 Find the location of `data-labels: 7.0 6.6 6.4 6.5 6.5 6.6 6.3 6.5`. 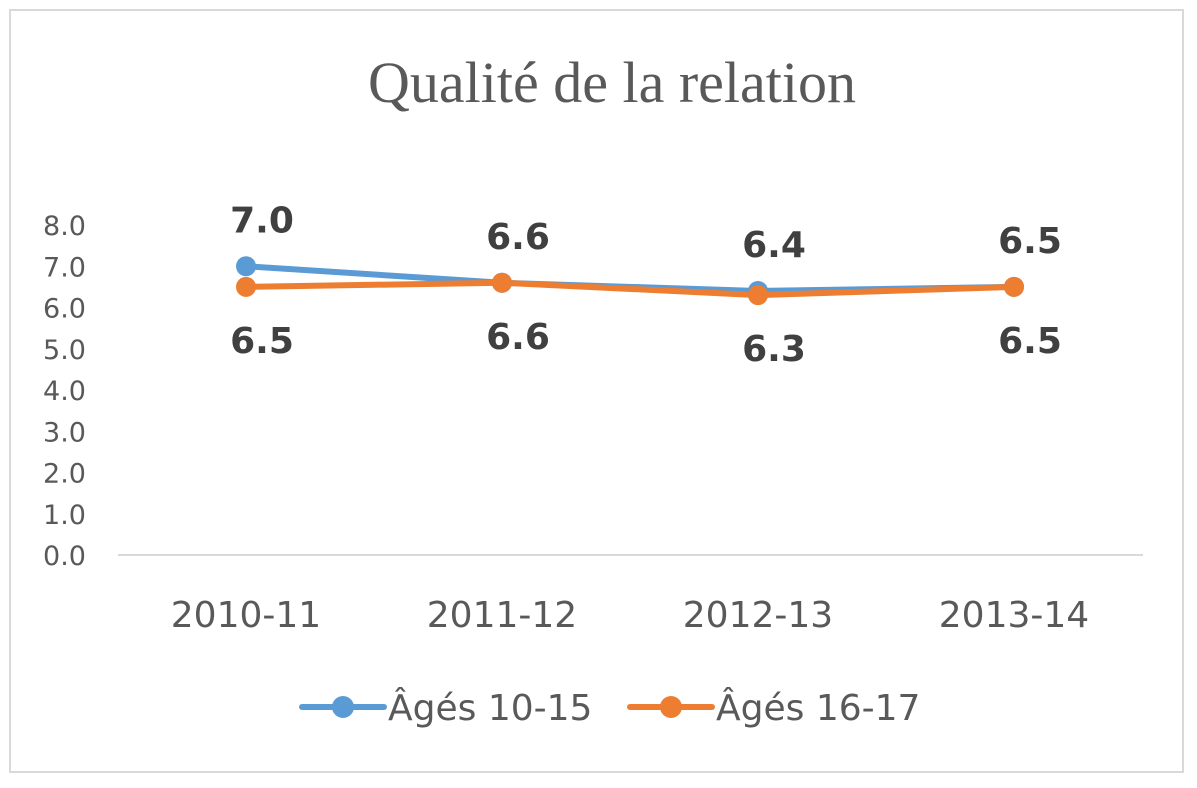

data-labels: 7.0 6.6 6.4 6.5 6.5 6.6 6.3 6.5 is located at coordinates (646, 285).